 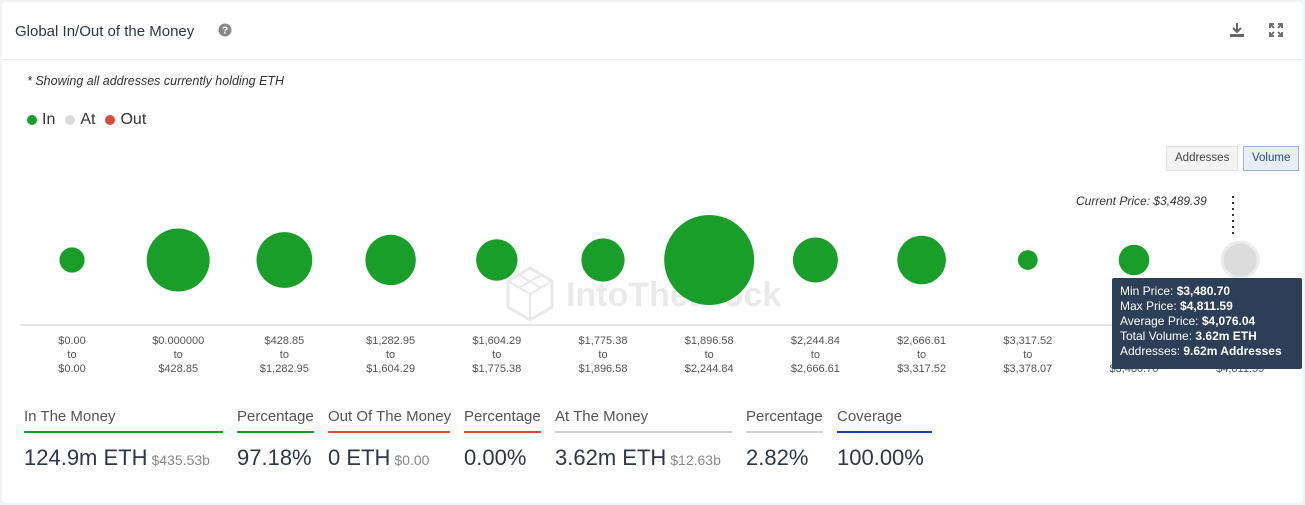 What do you see at coordinates (389, 439) in the screenshot?
I see `stat-out-of-the-money: Out Of The Money 0 ETH $0.00` at bounding box center [389, 439].